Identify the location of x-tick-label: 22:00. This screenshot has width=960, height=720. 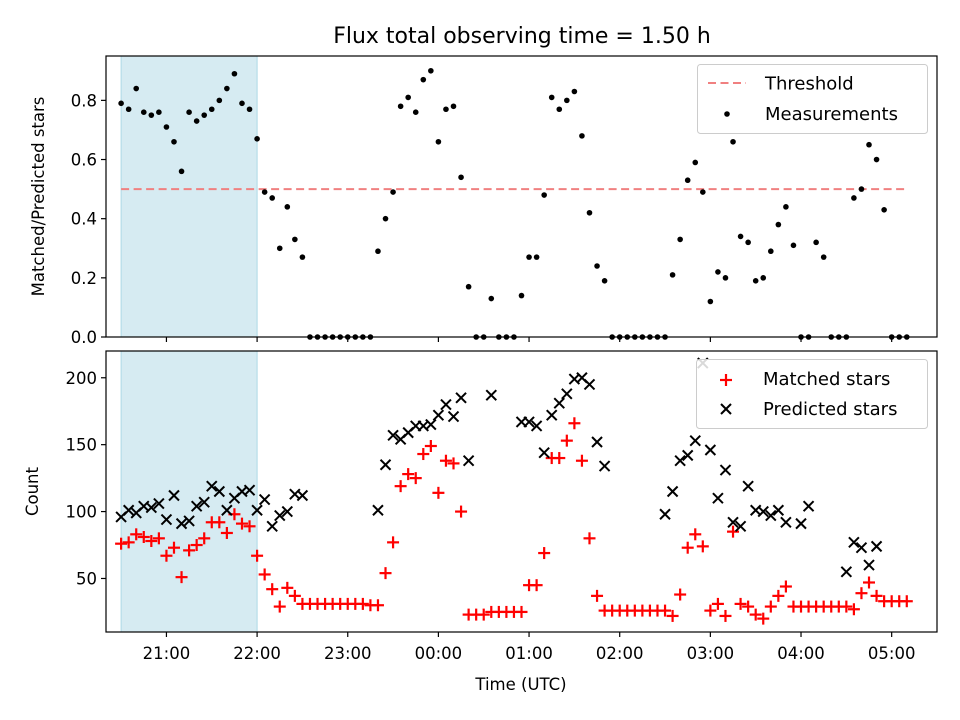
(257, 653).